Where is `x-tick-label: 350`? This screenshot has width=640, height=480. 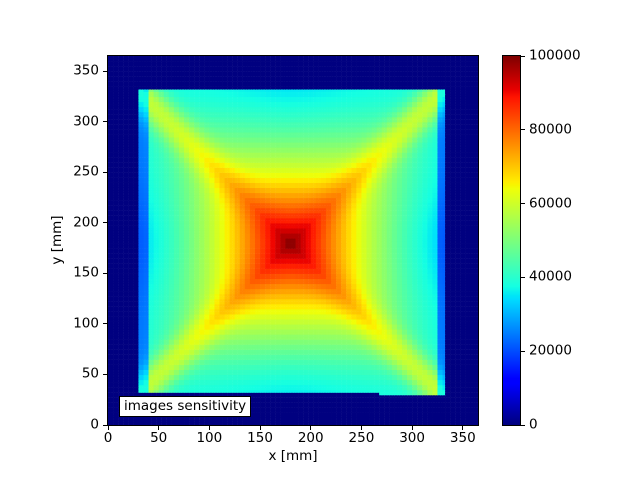 x-tick-label: 350 is located at coordinates (462, 438).